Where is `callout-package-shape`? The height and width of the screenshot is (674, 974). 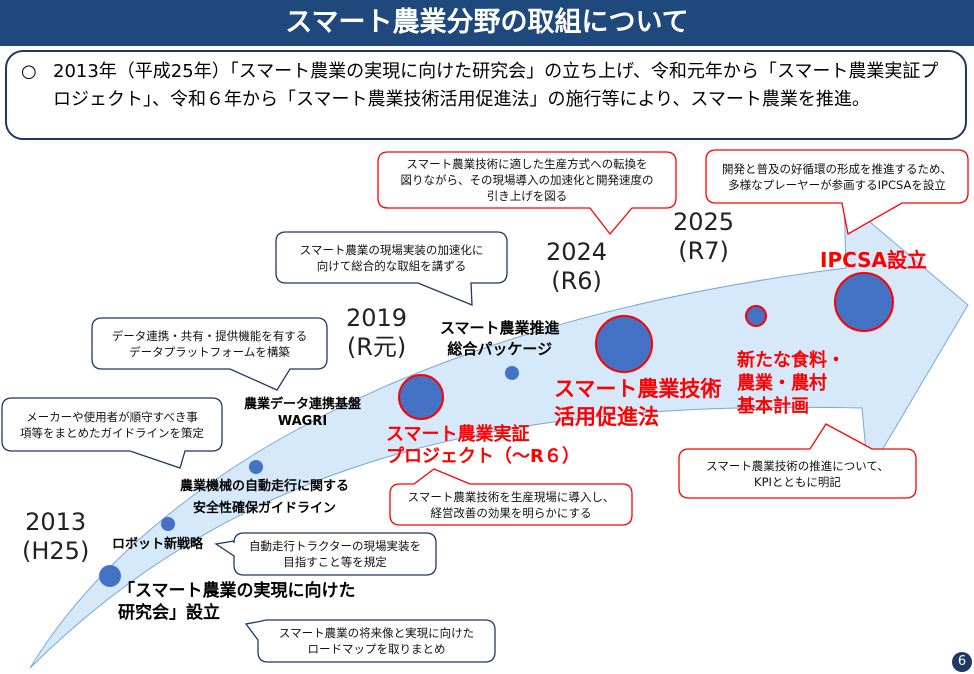 callout-package-shape is located at coordinates (391, 268).